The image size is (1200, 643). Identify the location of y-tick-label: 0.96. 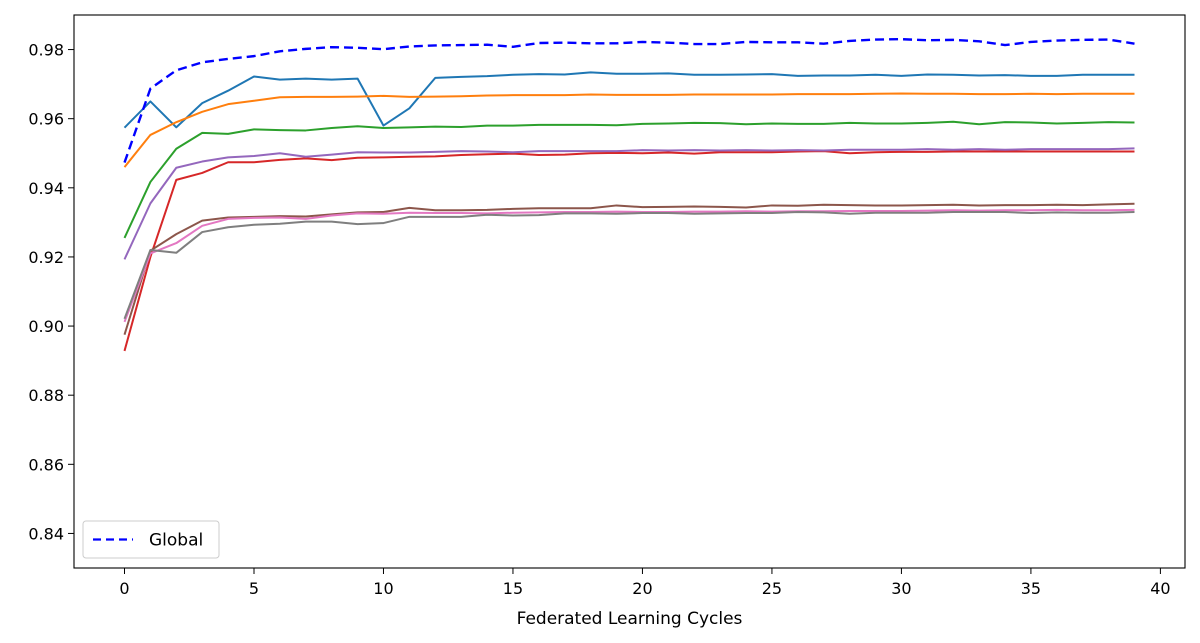
(46, 119).